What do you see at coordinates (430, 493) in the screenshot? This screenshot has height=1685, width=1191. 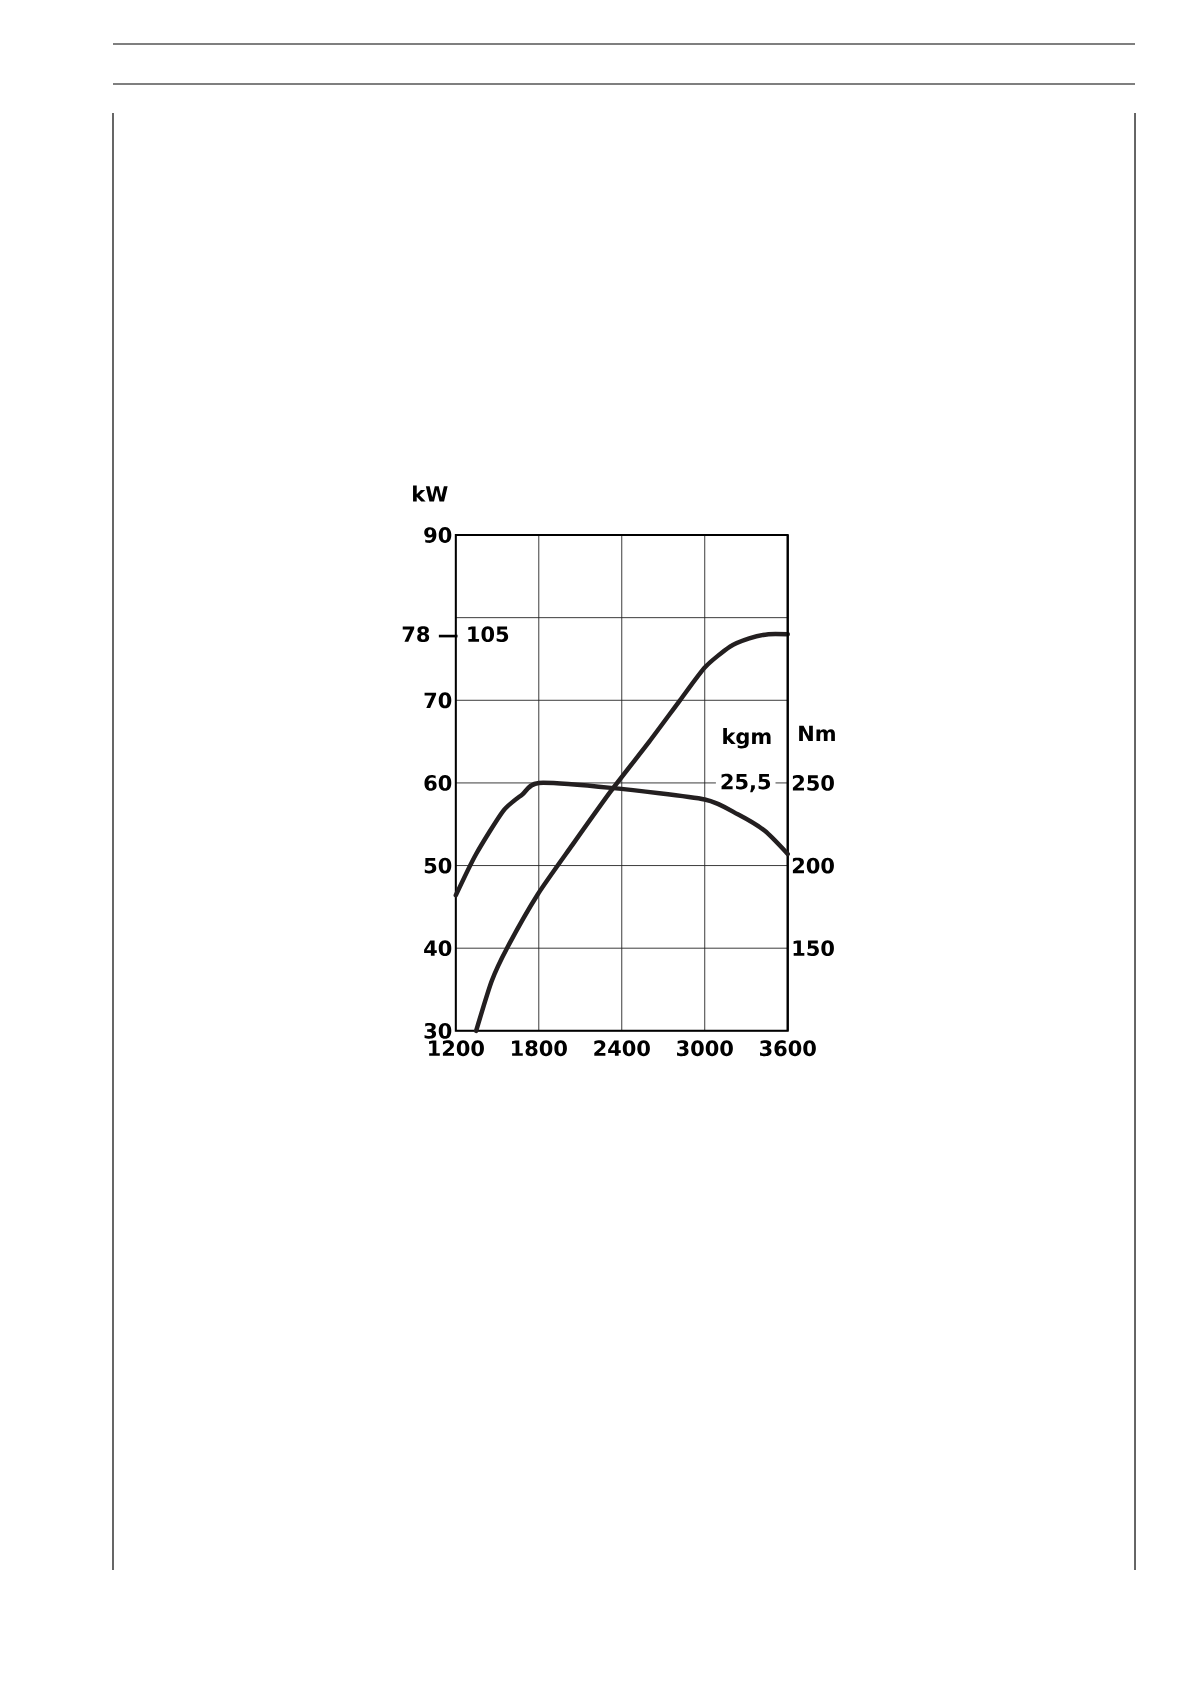 I see `y-axis-title: kW` at bounding box center [430, 493].